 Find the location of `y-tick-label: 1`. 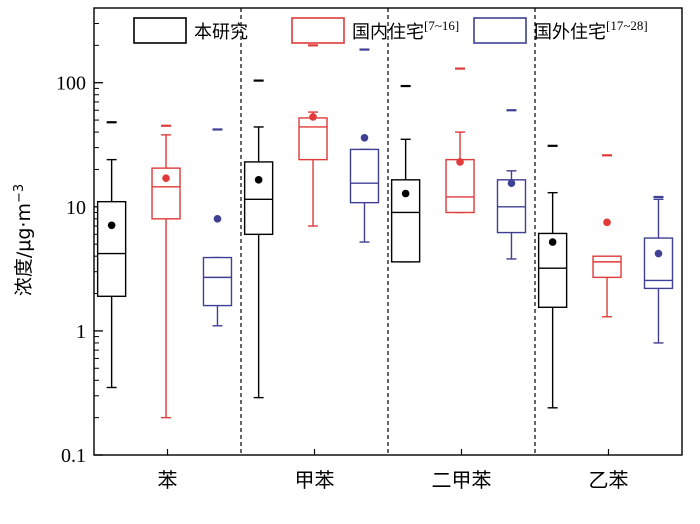

y-tick-label: 1 is located at coordinates (81, 332).